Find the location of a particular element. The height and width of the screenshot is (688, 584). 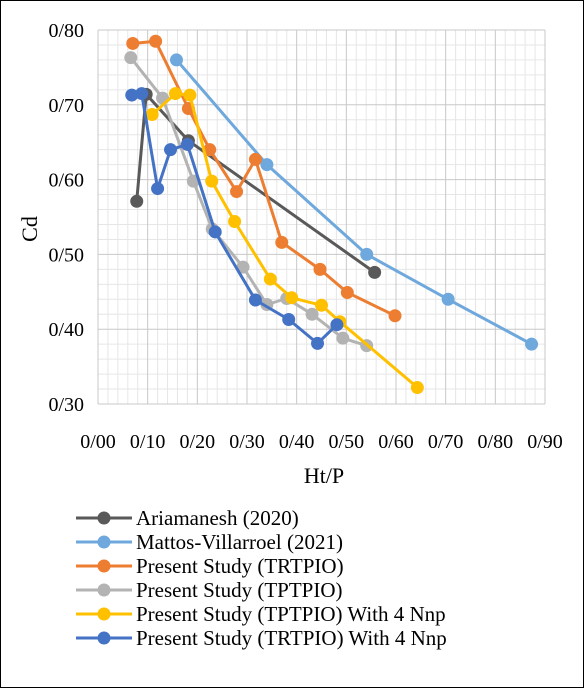

y-tick-label: 0/40 is located at coordinates (66, 330).